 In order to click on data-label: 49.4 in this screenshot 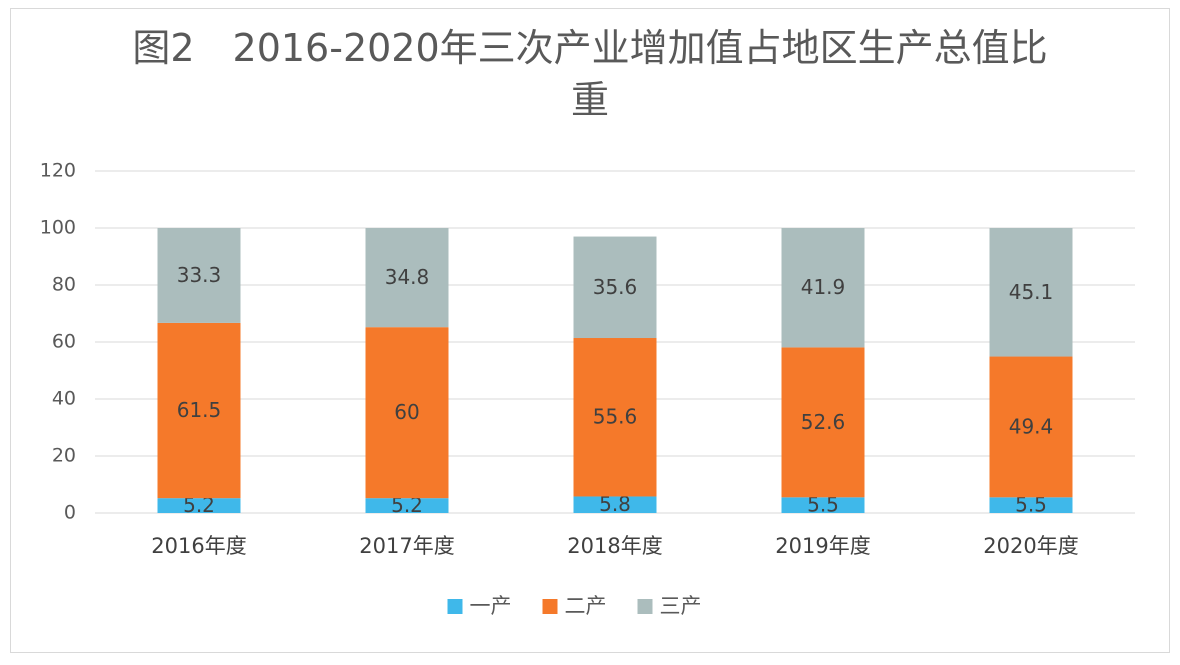, I will do `click(1031, 426)`.